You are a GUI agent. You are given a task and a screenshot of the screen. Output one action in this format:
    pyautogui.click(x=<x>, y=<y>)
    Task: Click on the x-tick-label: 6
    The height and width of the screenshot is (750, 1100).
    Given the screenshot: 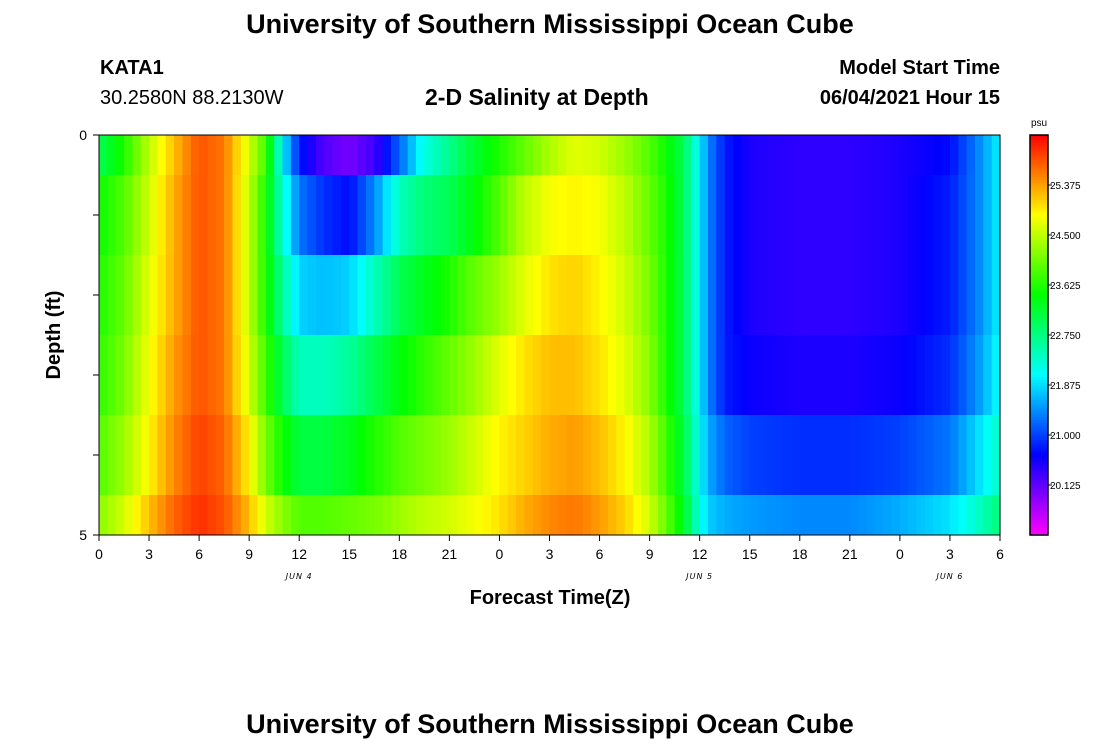 What is the action you would take?
    pyautogui.click(x=199, y=554)
    